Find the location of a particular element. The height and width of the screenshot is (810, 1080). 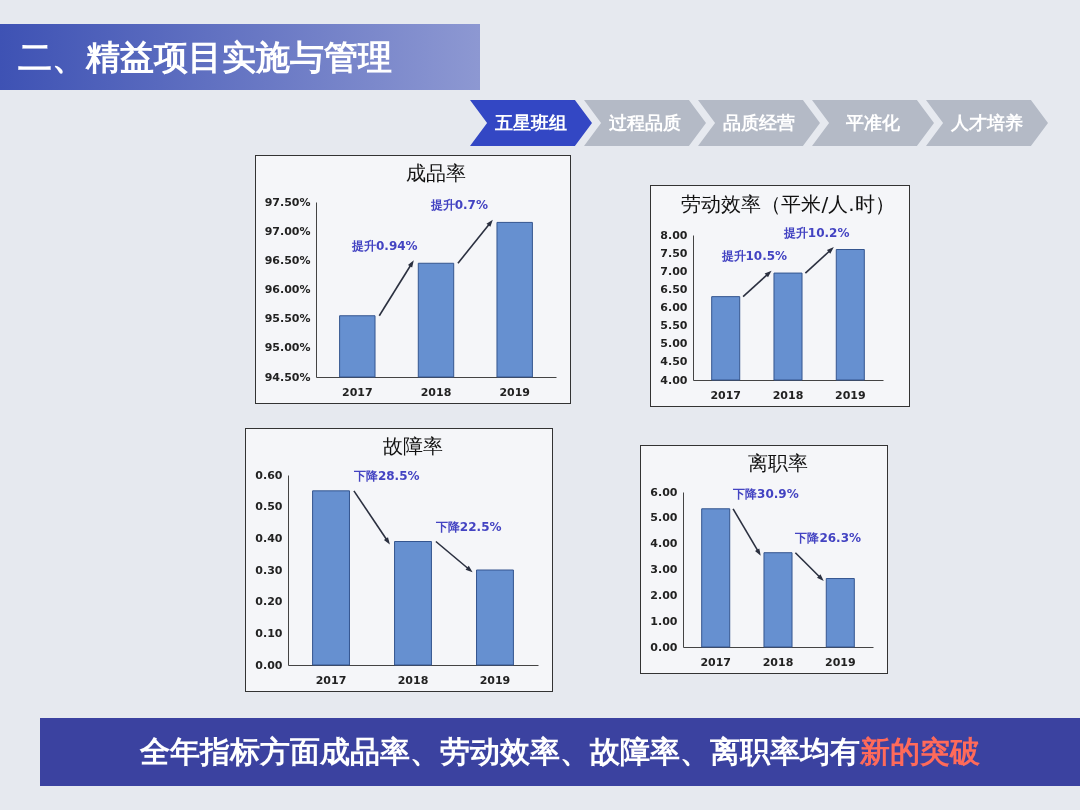

text: 过程品质 is located at coordinates (645, 123).